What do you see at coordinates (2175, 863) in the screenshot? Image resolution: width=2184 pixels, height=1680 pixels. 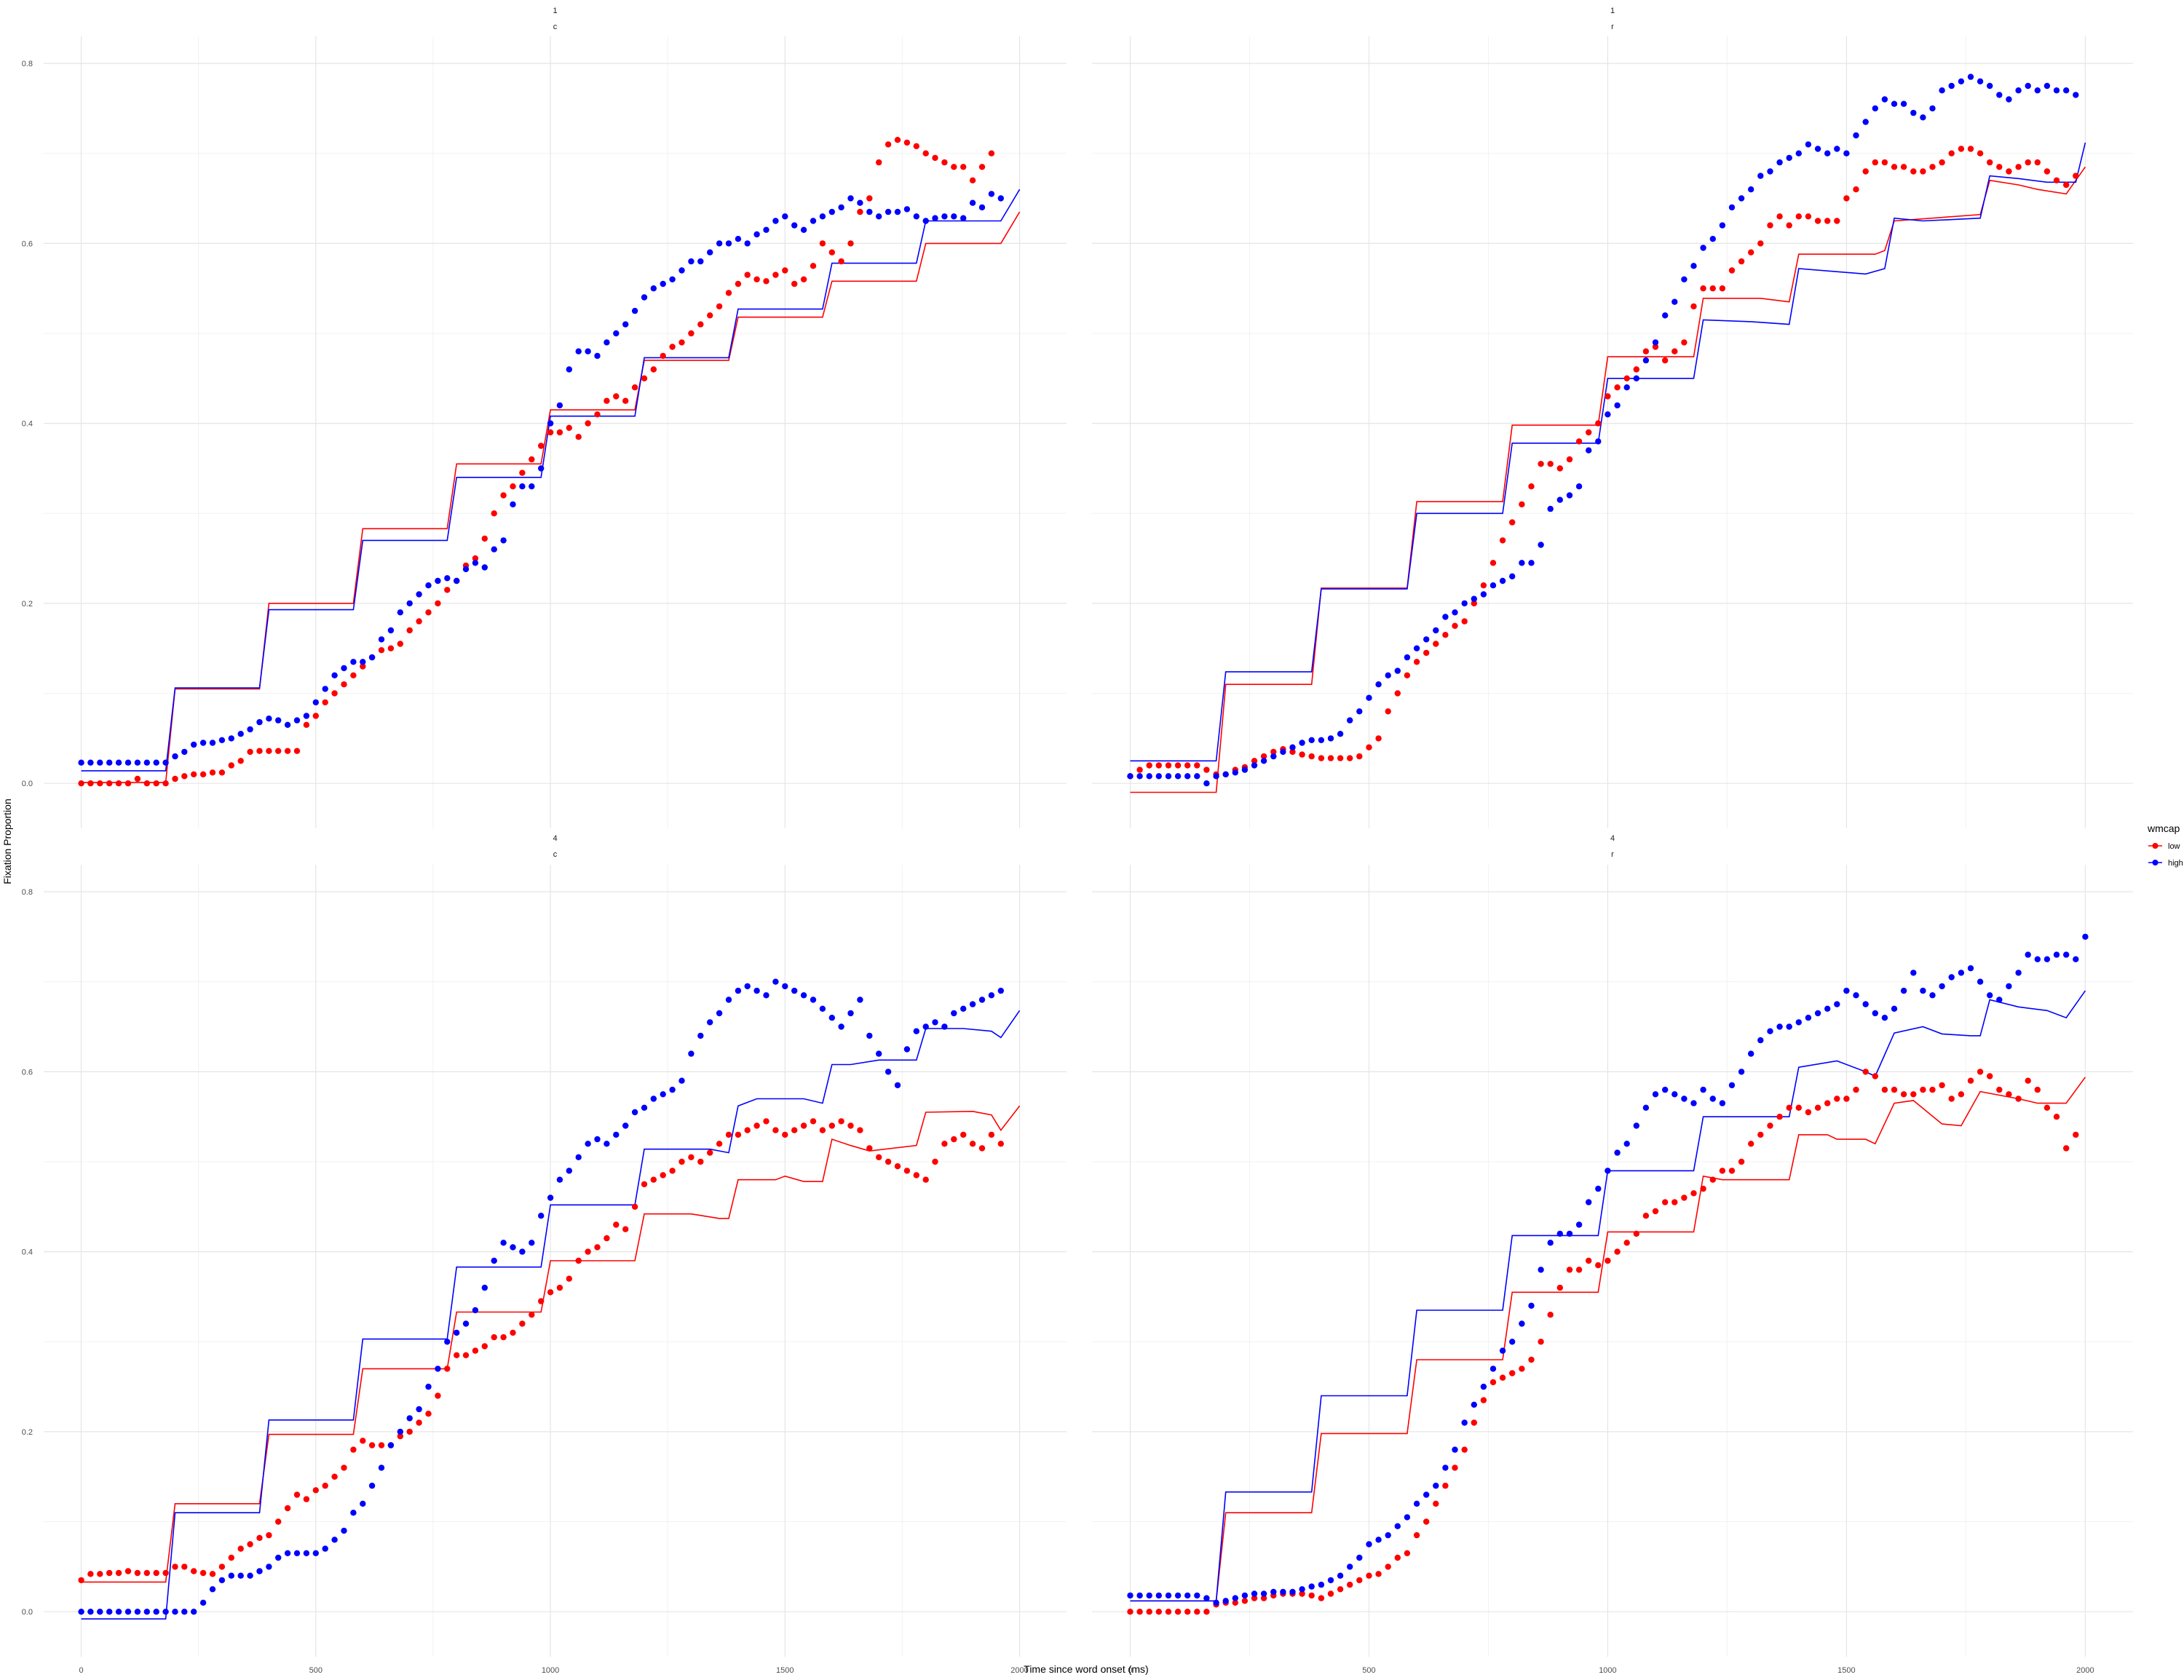 I see `legend-label-high: high` at bounding box center [2175, 863].